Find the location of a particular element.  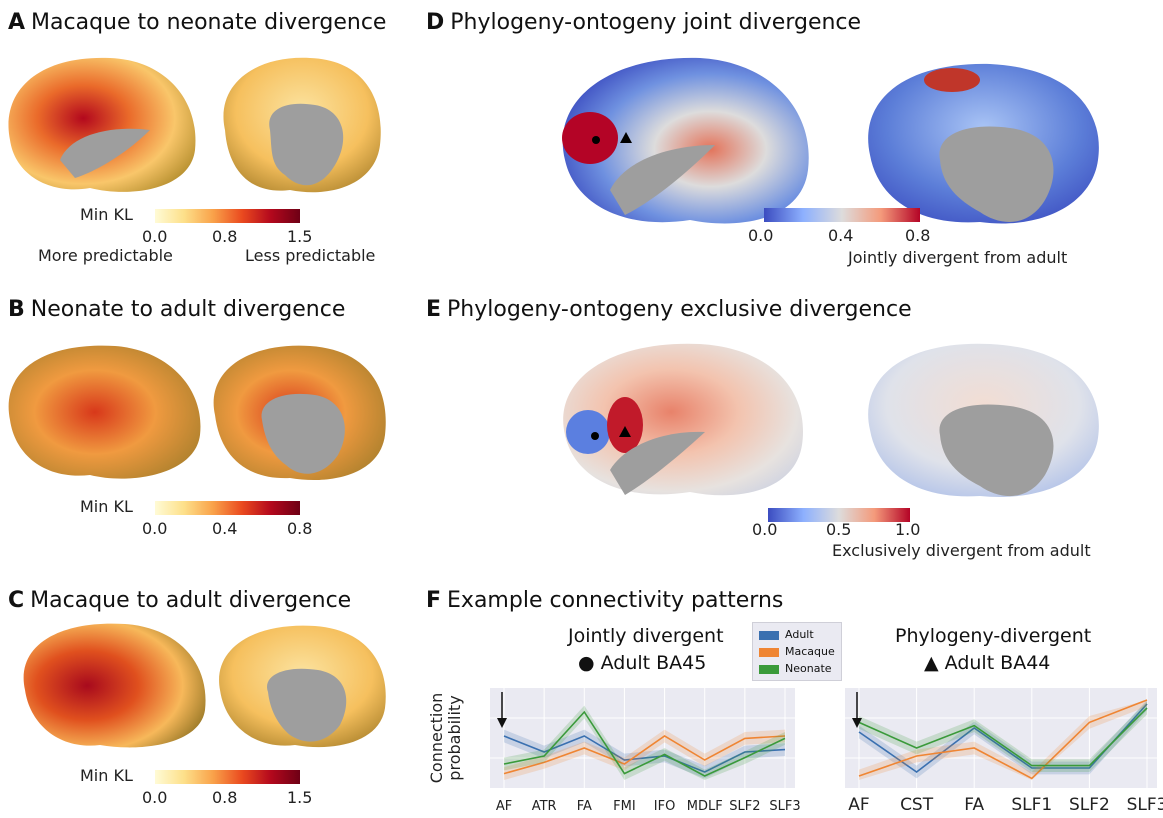

y-axis-label: Connectionprobability is located at coordinates (445, 738).